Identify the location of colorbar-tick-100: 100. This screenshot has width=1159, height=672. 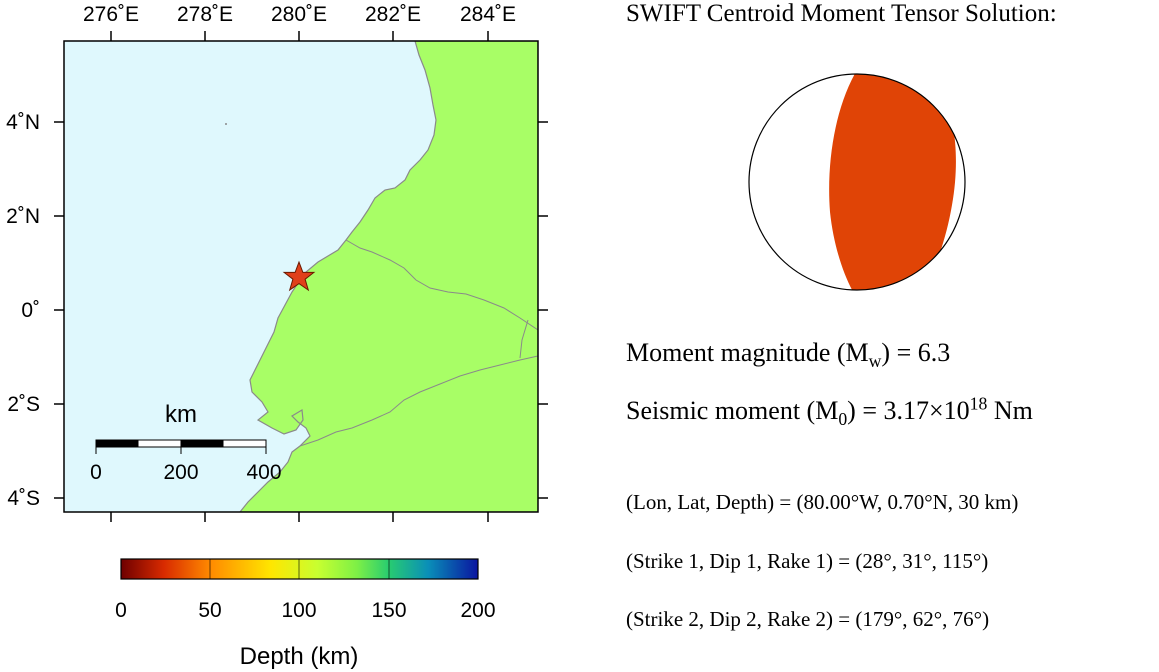
(298, 610).